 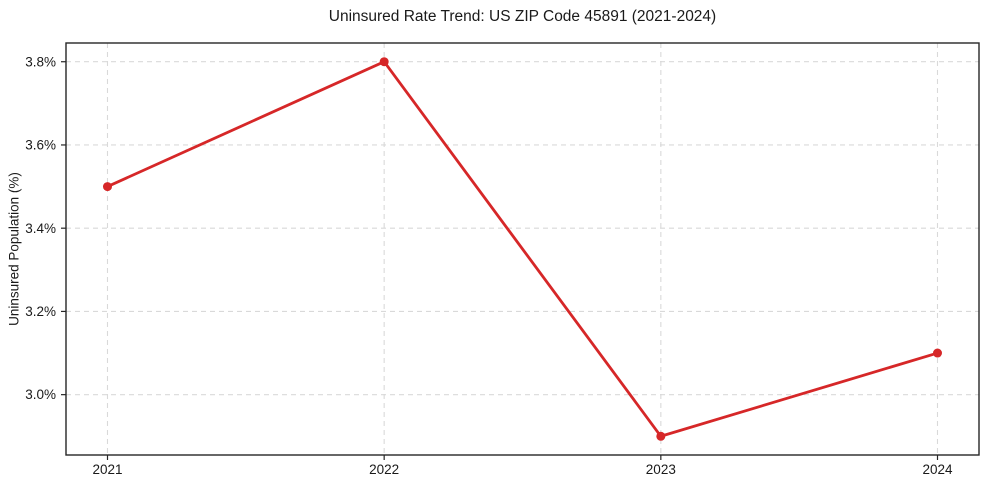 What do you see at coordinates (40, 394) in the screenshot?
I see `y-tick-label: 3.0%` at bounding box center [40, 394].